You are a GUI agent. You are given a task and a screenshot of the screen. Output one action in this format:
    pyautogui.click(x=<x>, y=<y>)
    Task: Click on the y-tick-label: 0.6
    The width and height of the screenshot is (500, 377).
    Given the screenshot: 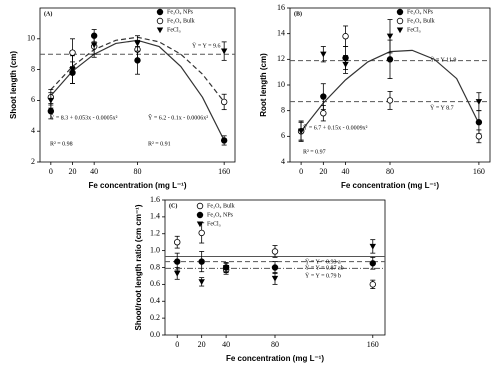 What is the action you would take?
    pyautogui.click(x=155, y=283)
    